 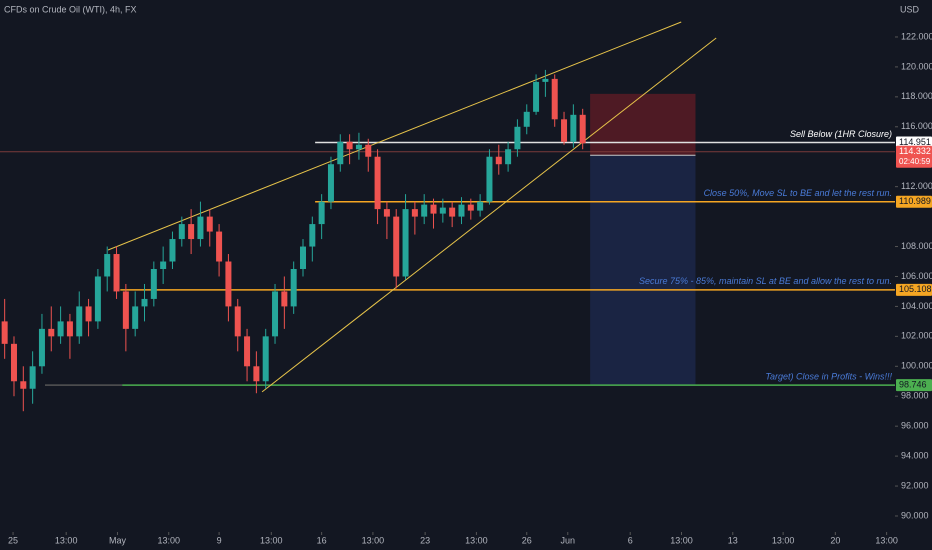 What do you see at coordinates (828, 376) in the screenshot?
I see `level-text: Target) Close in Profits - Wins!!!` at bounding box center [828, 376].